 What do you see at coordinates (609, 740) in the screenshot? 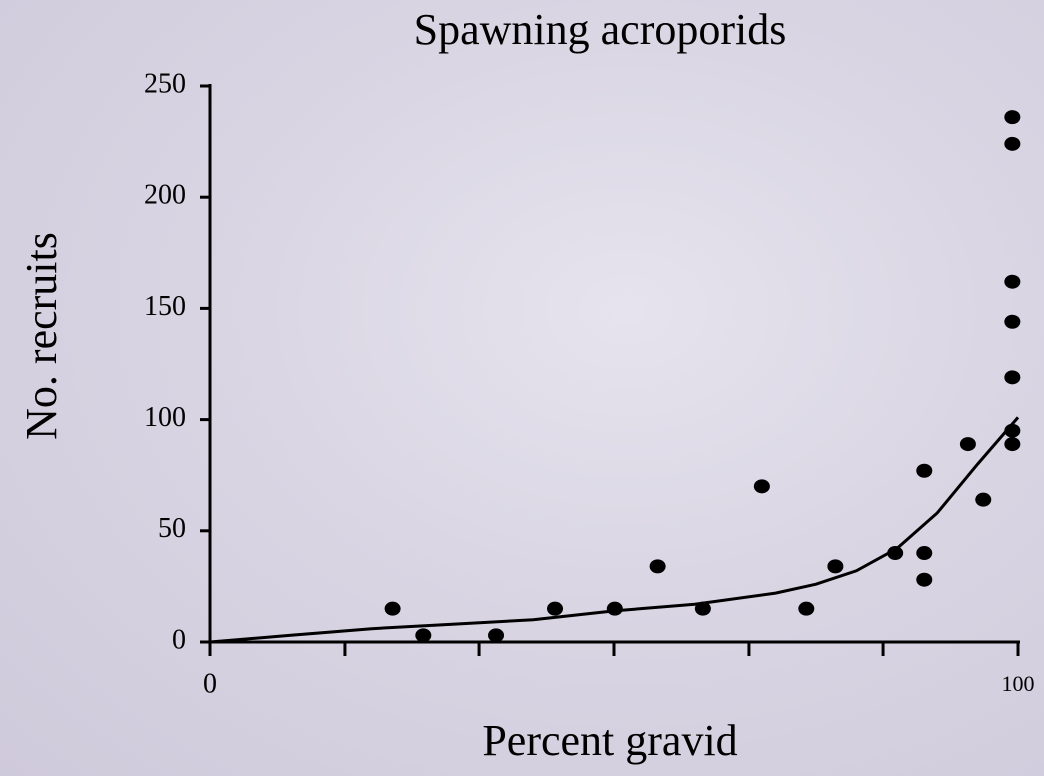
I see `x-axis-label: Percent gravid` at bounding box center [609, 740].